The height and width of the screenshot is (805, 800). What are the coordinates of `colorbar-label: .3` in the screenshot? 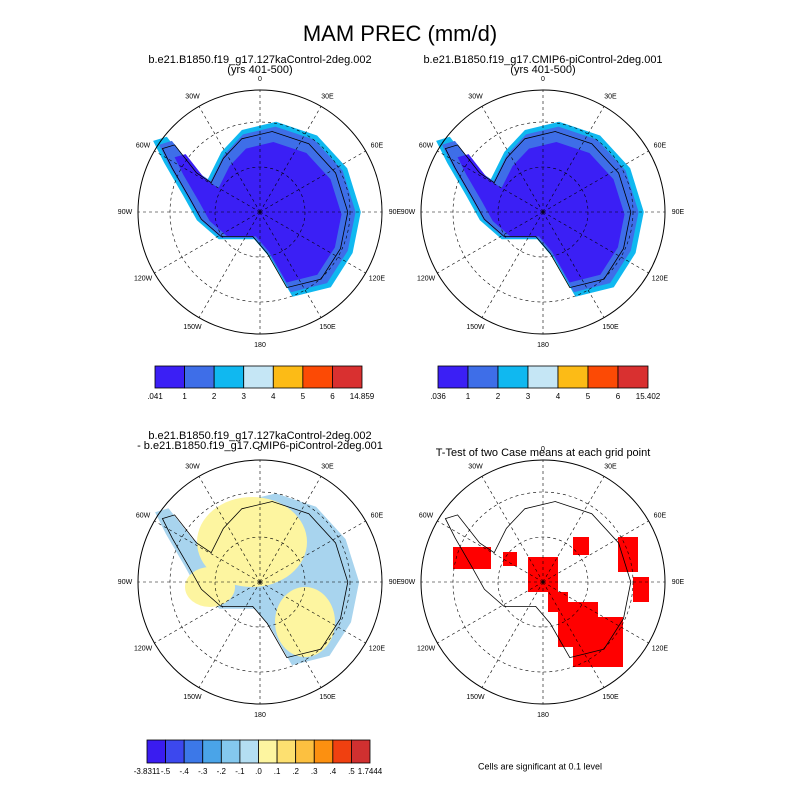 It's located at (314, 771).